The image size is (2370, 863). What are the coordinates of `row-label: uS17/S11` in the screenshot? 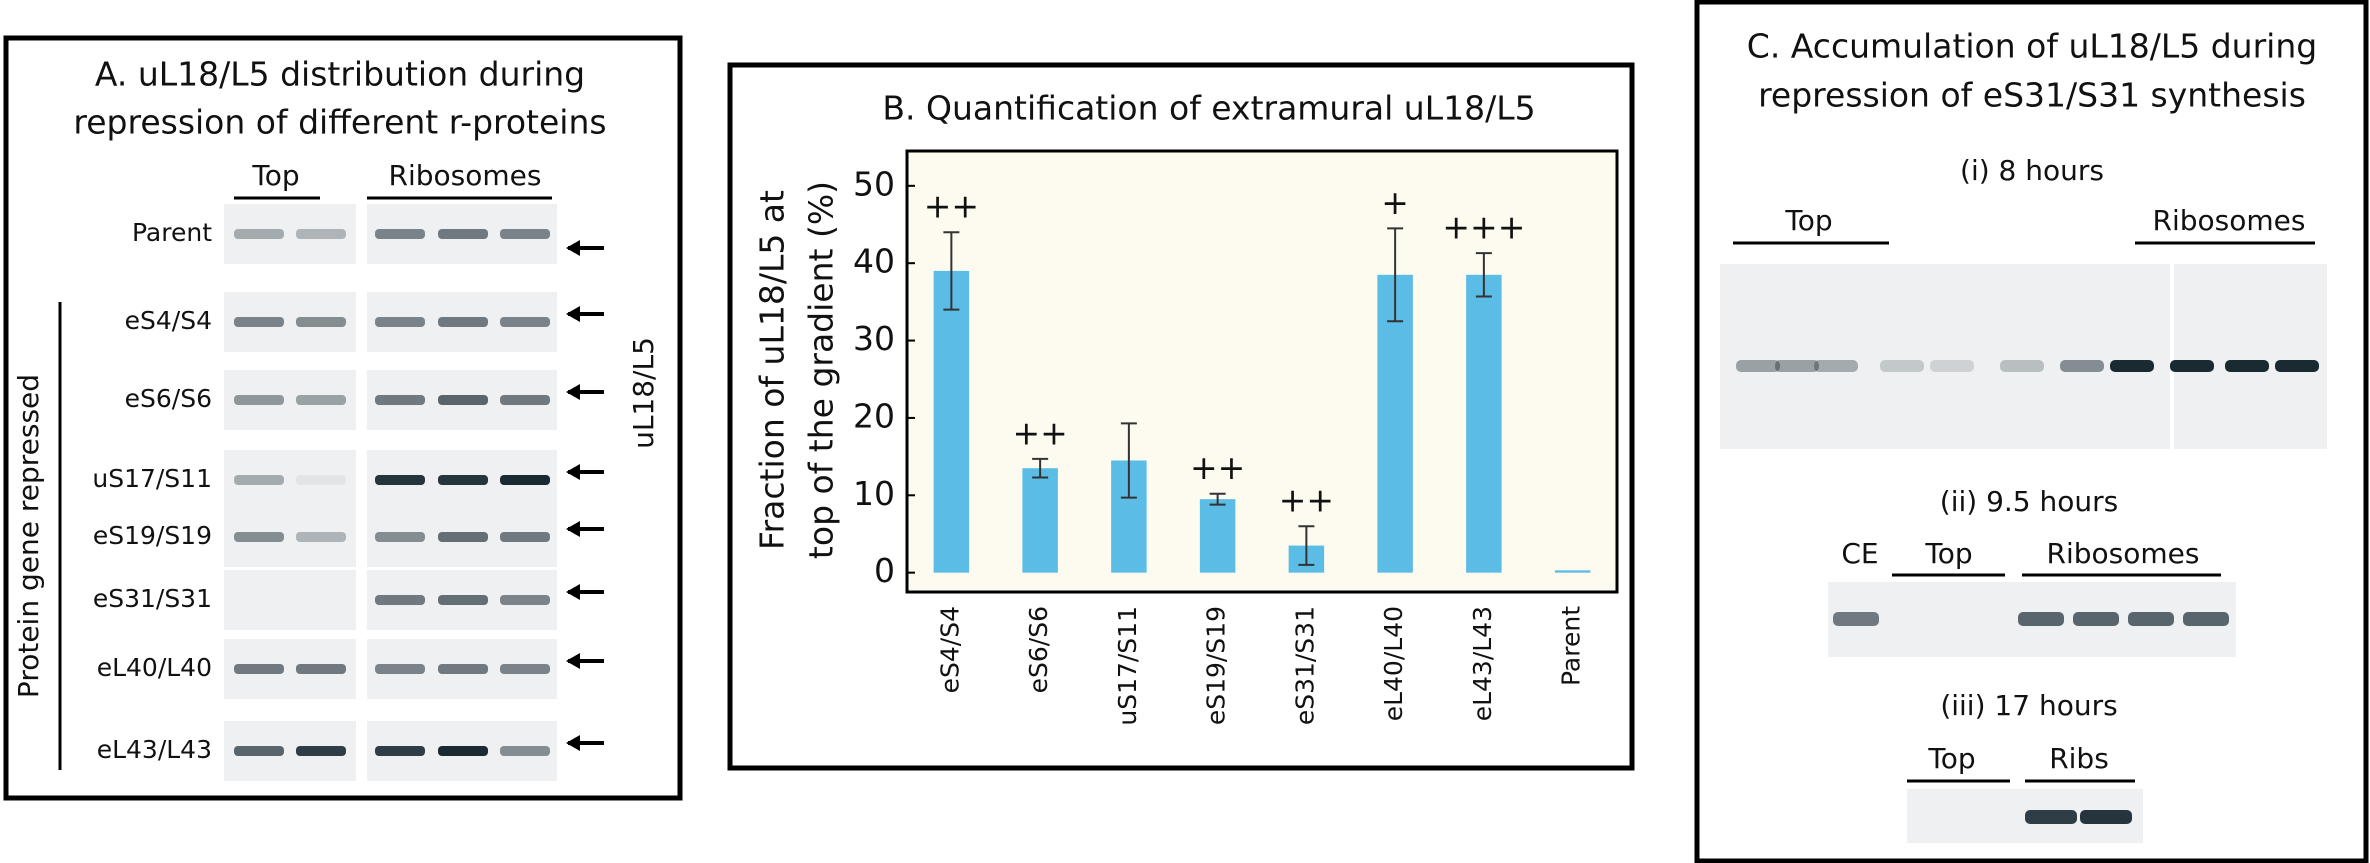 It's located at (152, 478).